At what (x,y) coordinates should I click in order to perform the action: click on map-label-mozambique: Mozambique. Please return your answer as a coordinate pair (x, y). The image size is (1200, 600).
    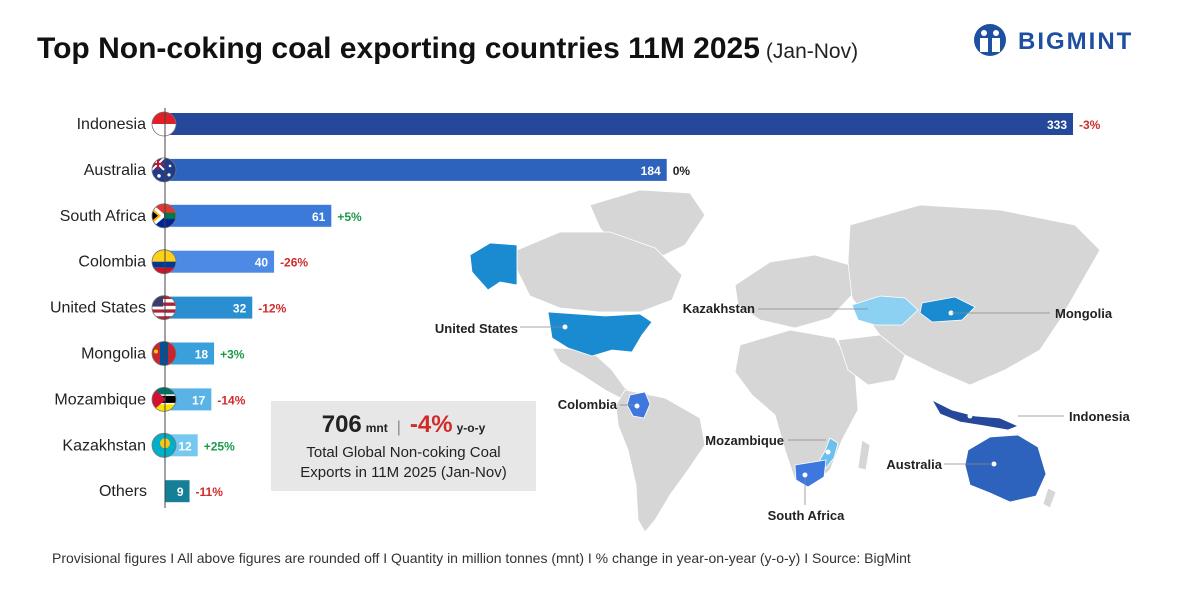
    Looking at the image, I should click on (744, 440).